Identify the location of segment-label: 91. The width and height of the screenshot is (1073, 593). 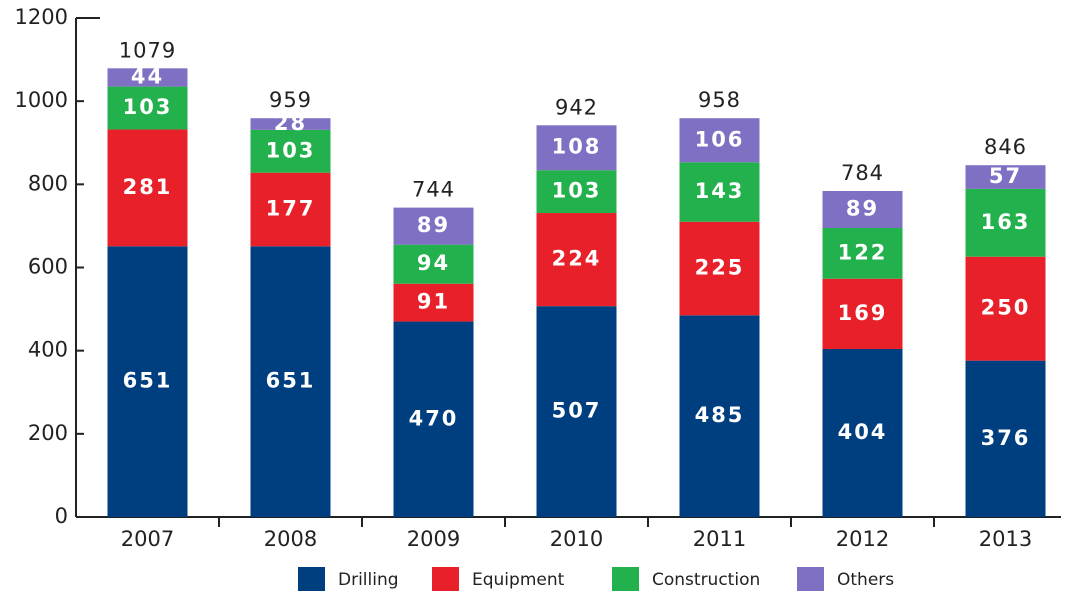
(433, 302).